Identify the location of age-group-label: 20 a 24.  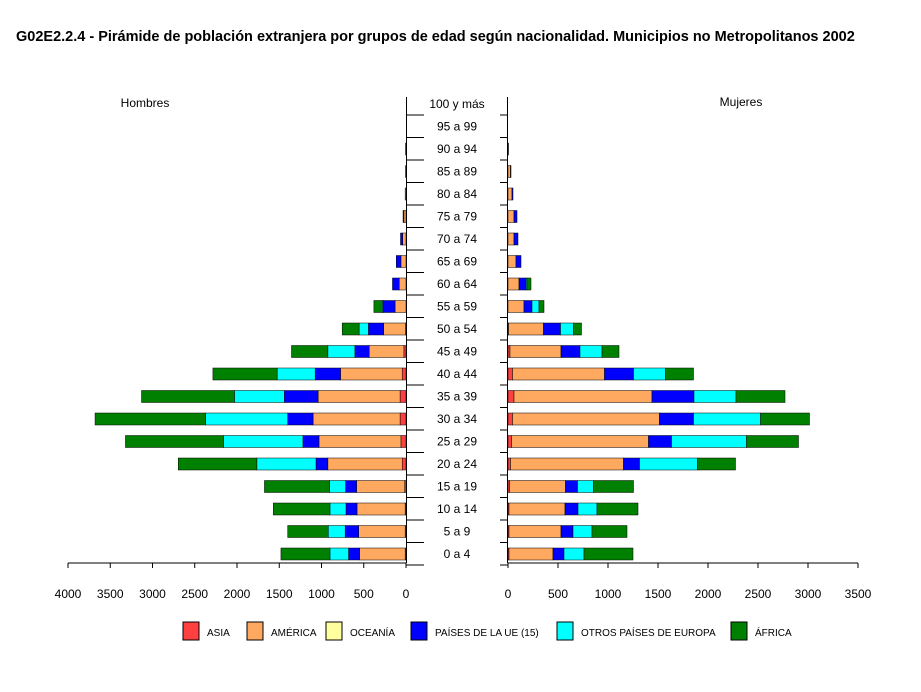
(457, 464).